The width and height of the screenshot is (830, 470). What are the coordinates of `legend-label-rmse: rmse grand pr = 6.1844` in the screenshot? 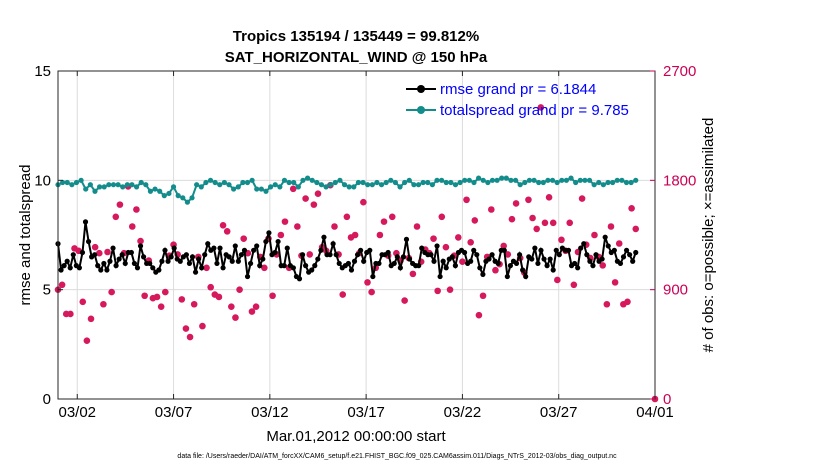 It's located at (518, 89).